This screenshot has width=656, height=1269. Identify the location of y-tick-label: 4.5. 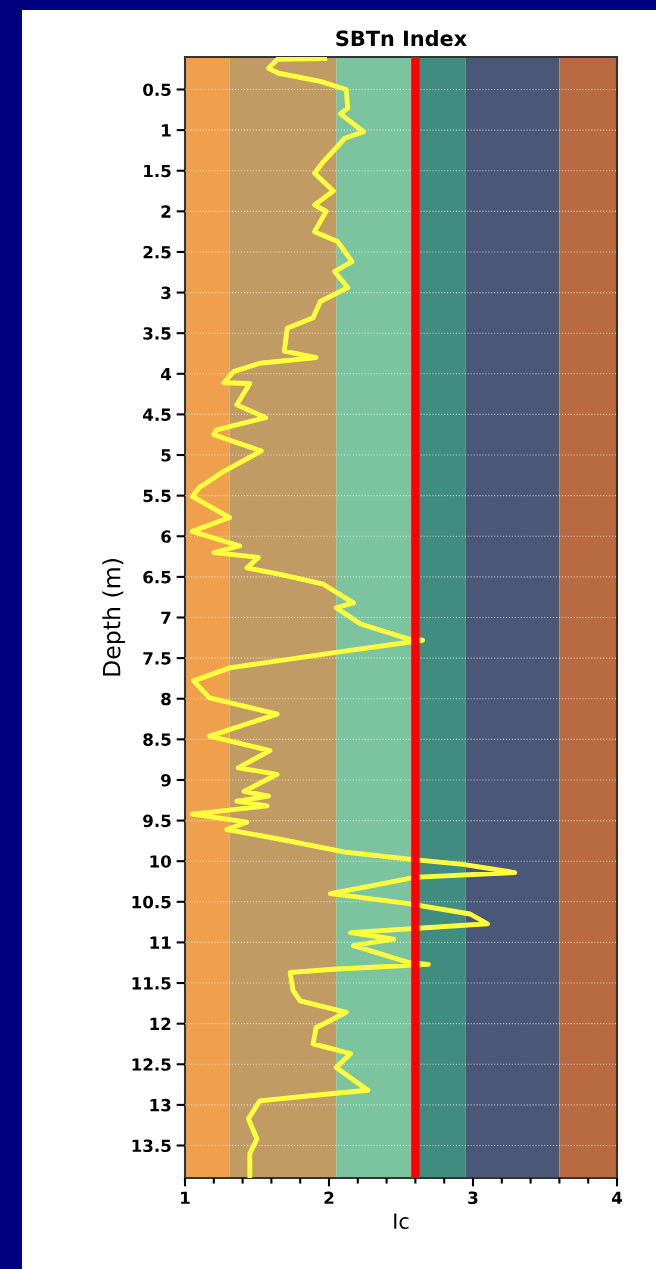
(157, 414).